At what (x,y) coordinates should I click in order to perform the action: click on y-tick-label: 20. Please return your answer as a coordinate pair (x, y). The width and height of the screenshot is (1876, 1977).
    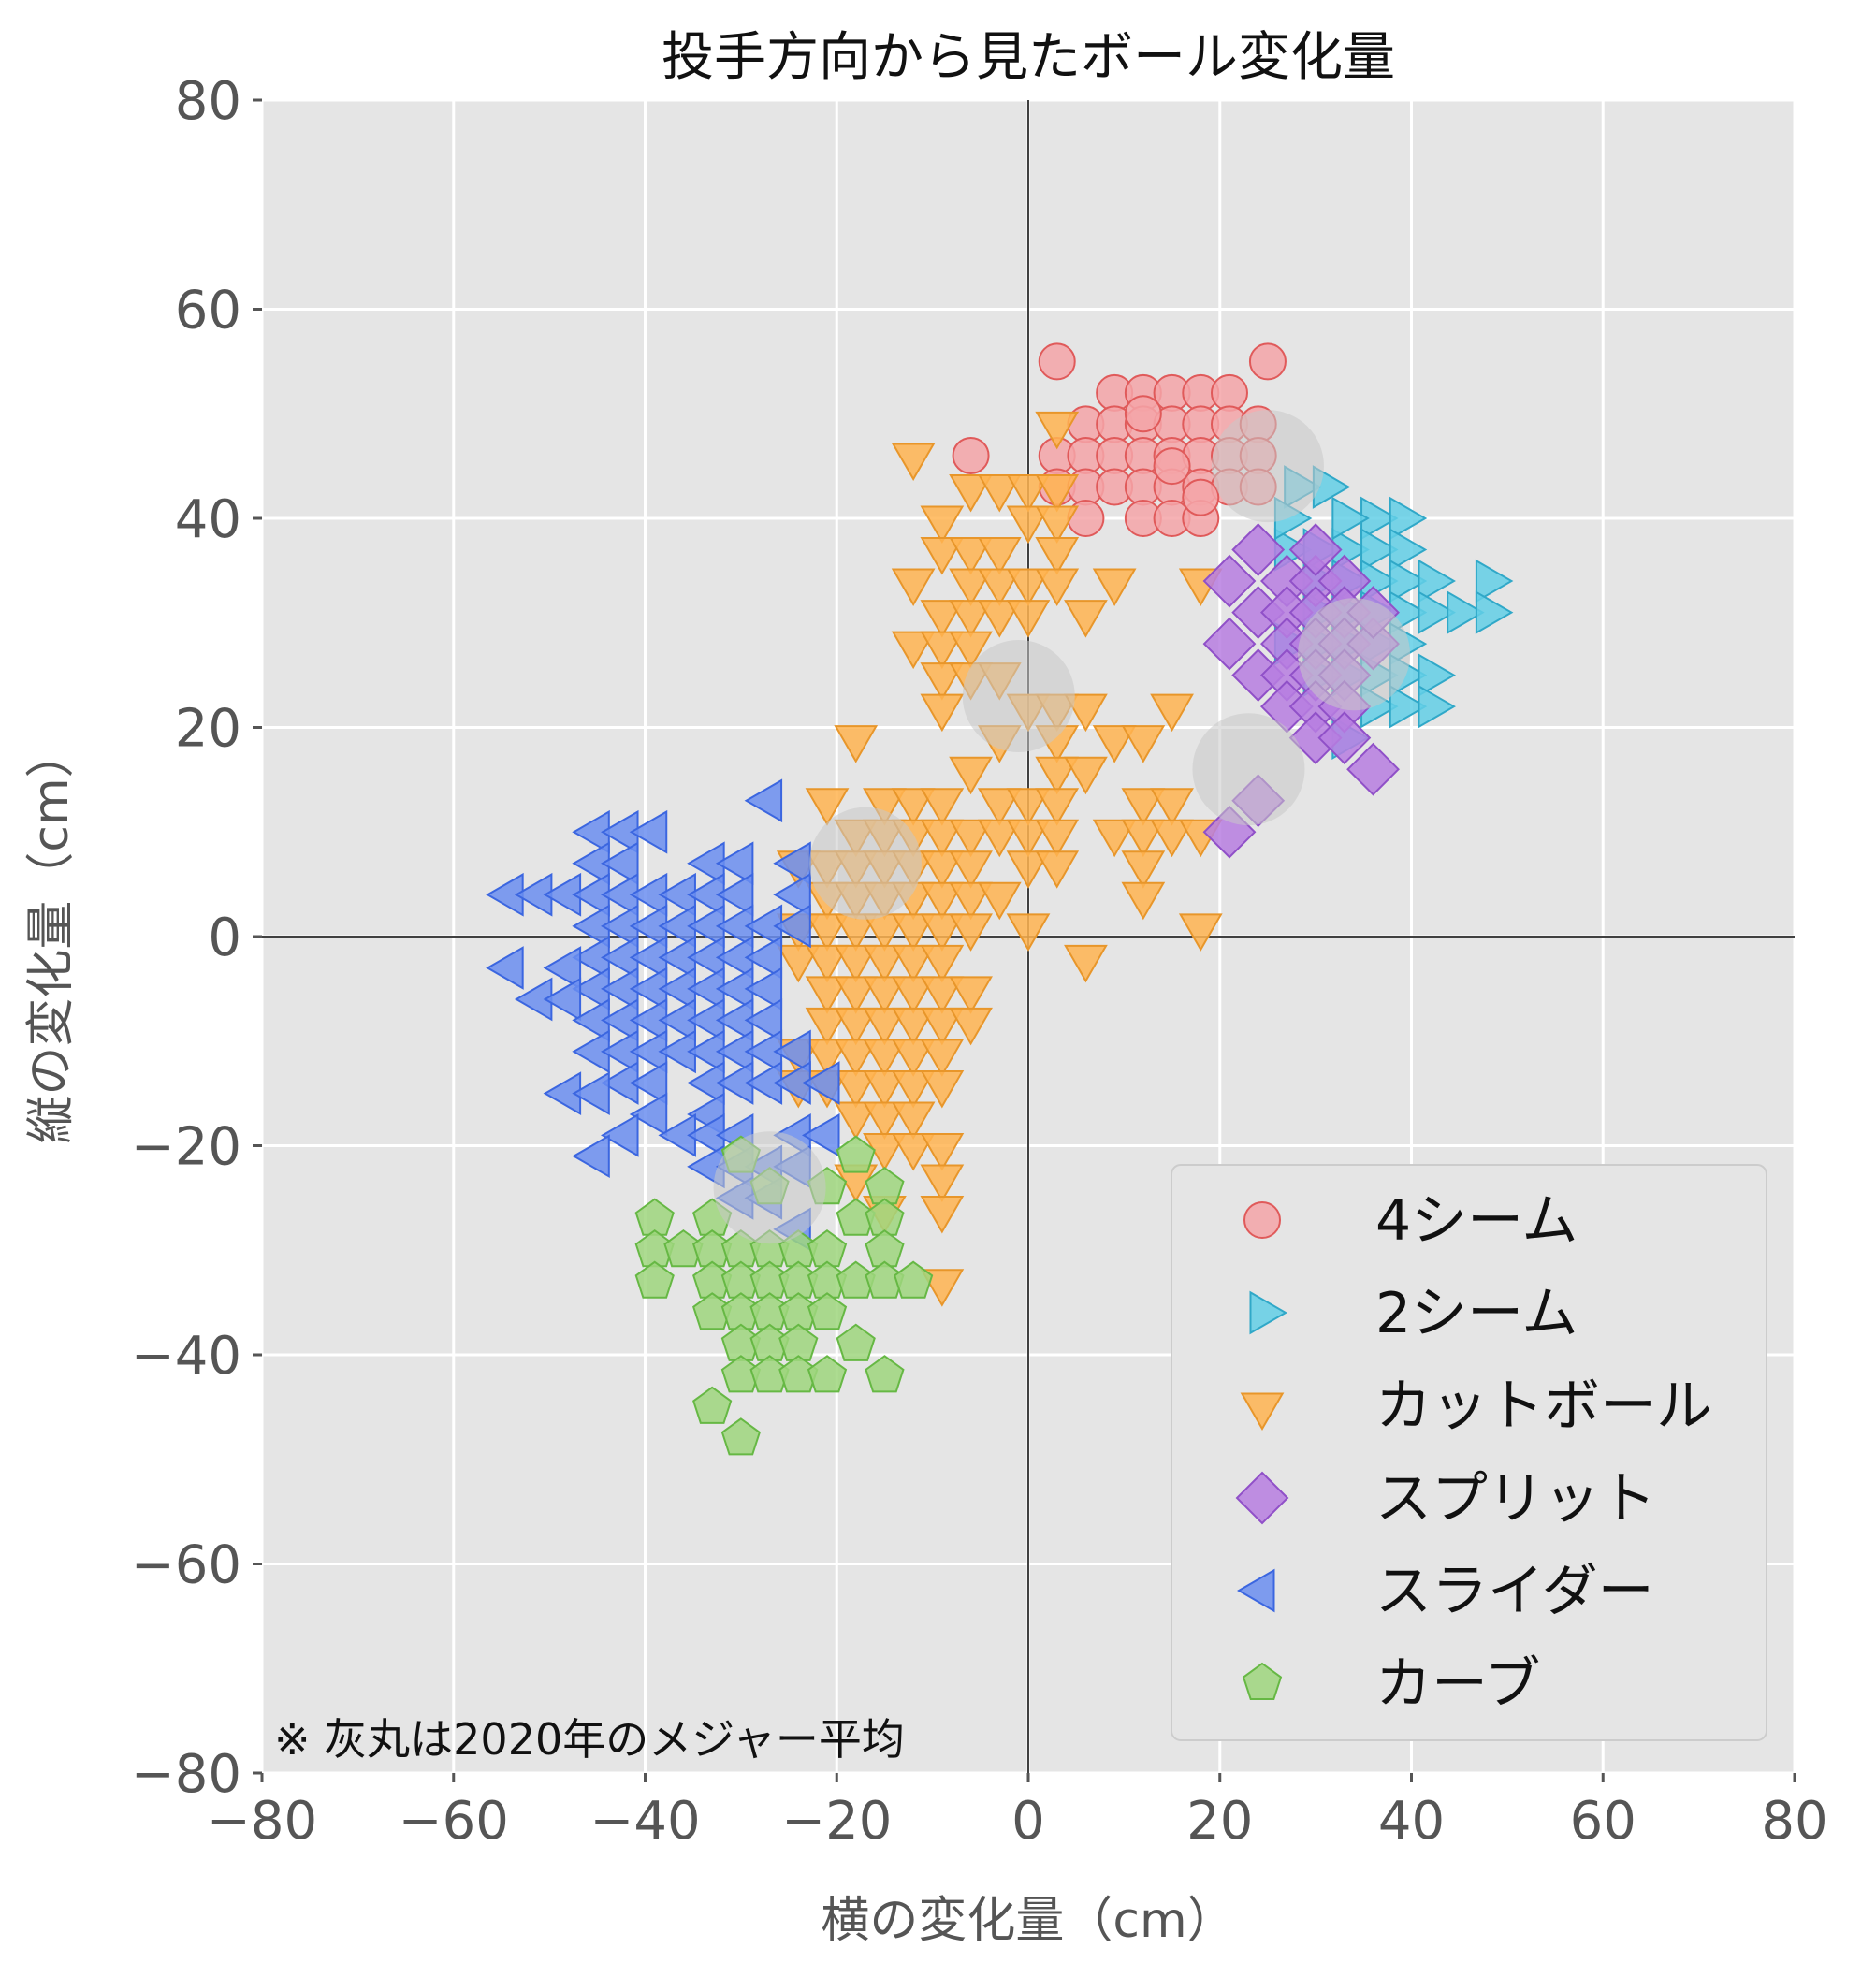
    Looking at the image, I should click on (208, 729).